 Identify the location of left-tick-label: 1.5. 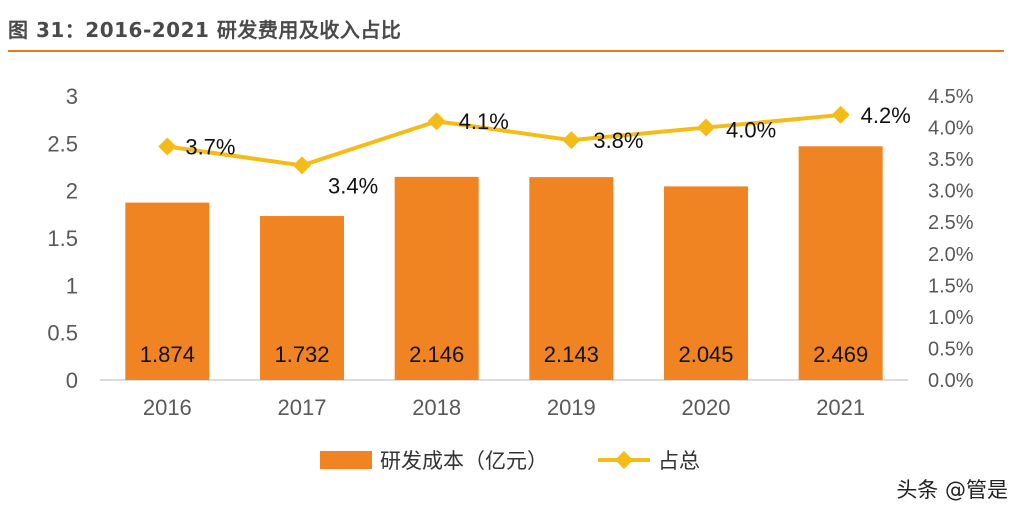
(62, 238).